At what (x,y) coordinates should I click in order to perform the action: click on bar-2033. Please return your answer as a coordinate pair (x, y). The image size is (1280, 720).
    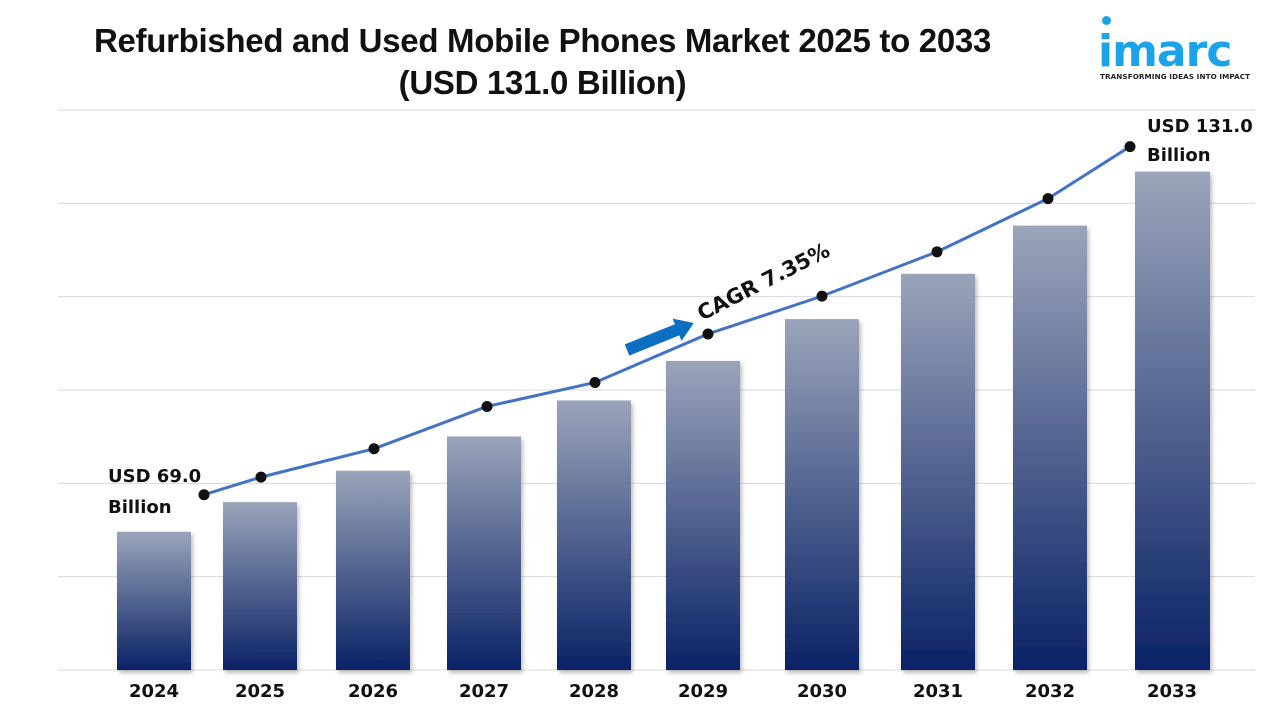
    Looking at the image, I should click on (1172, 420).